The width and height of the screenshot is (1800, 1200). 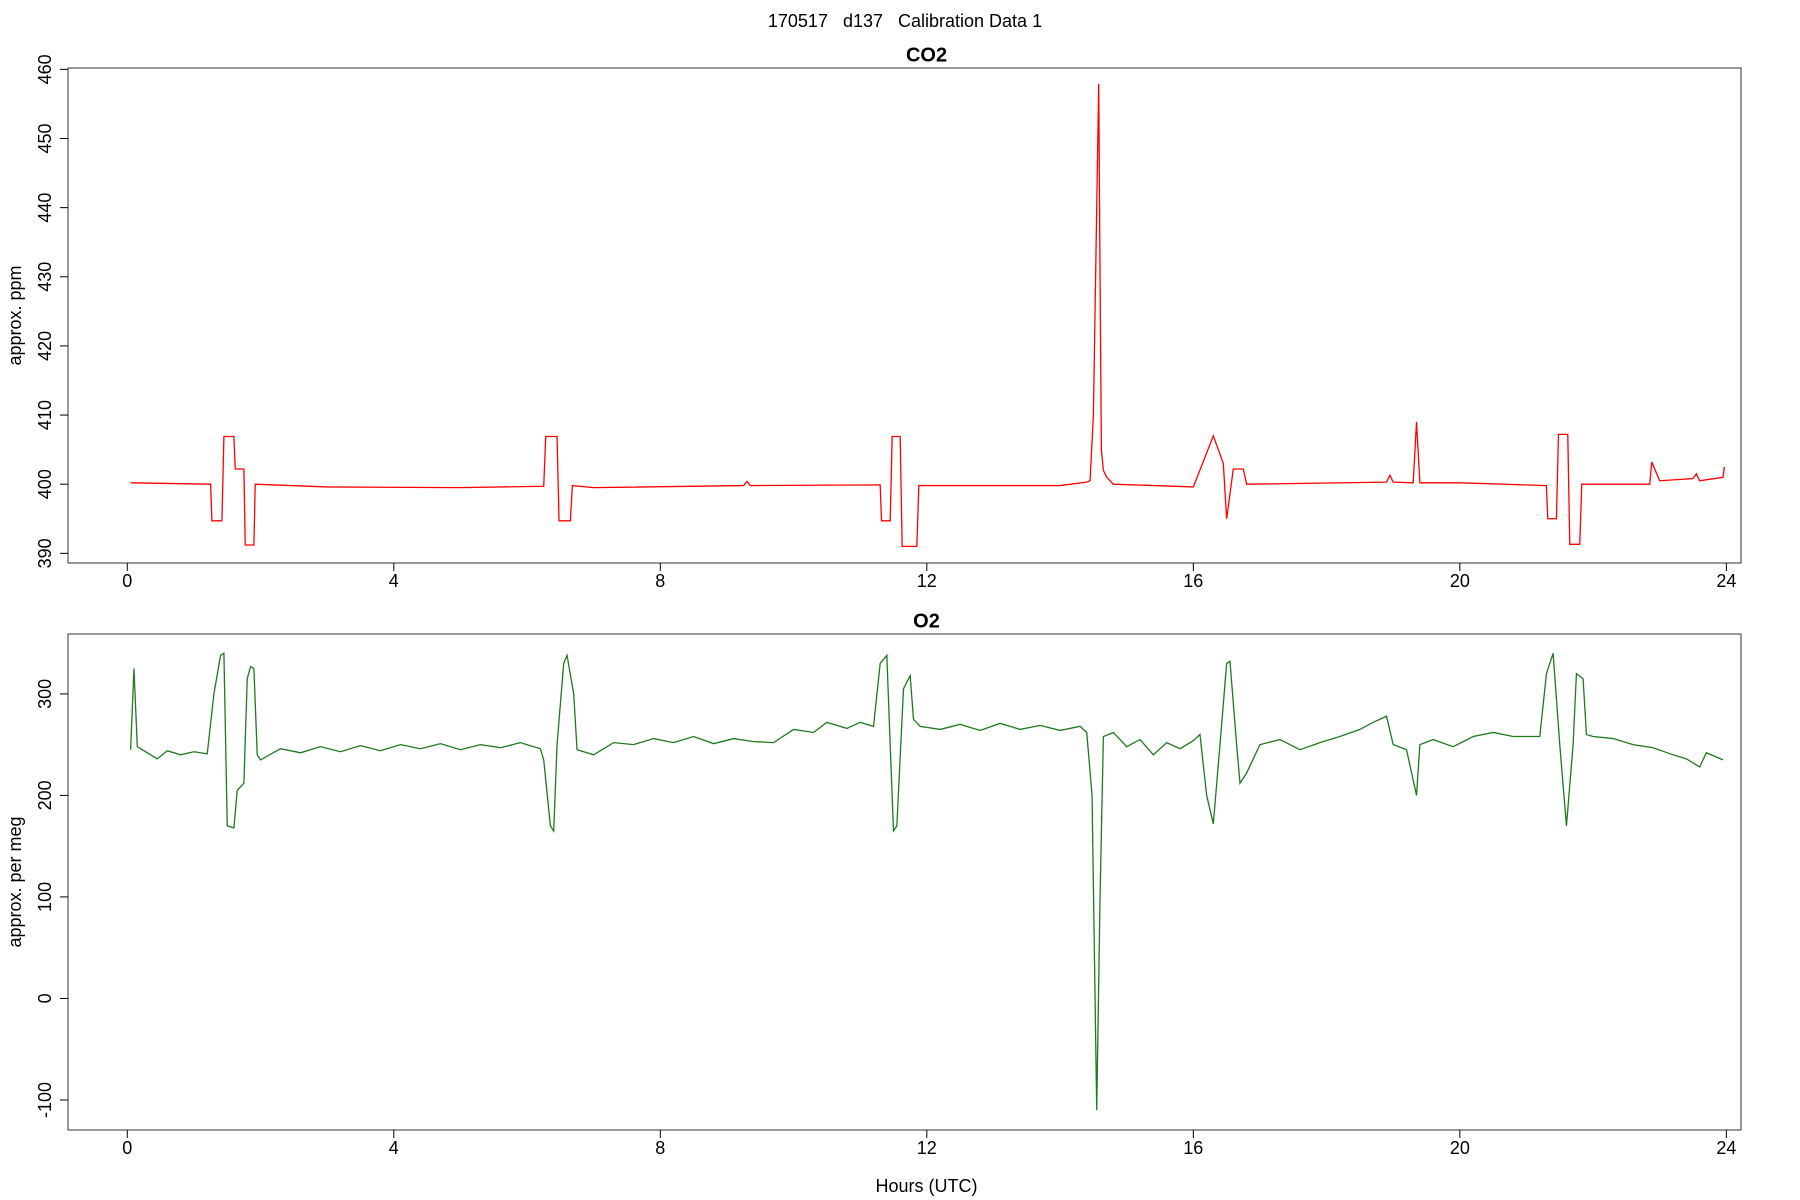 I want to click on y-tick-label: 430, so click(x=45, y=277).